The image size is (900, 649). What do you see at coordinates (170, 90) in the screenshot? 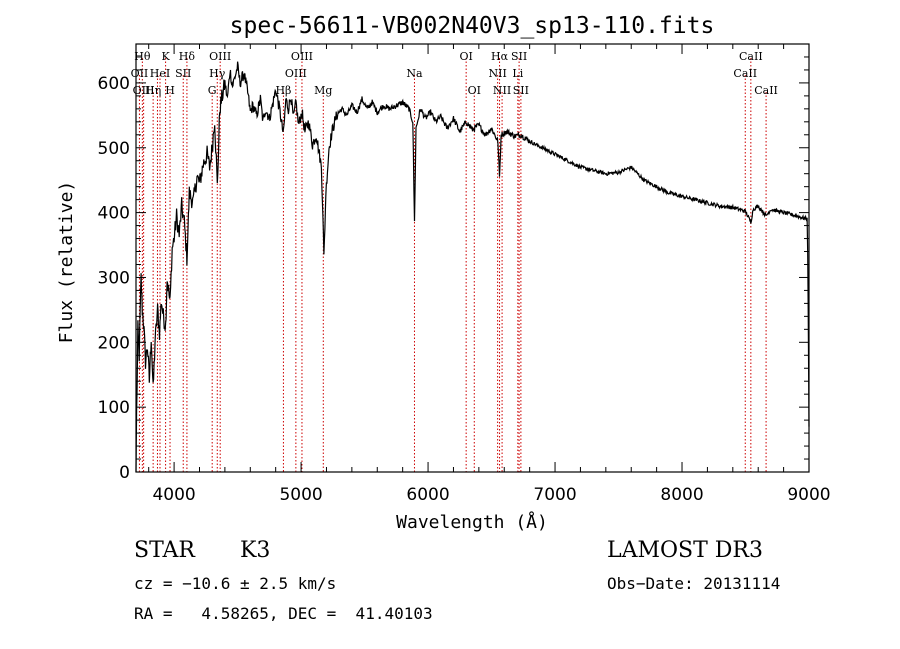
I see `spectral-line-label: H` at bounding box center [170, 90].